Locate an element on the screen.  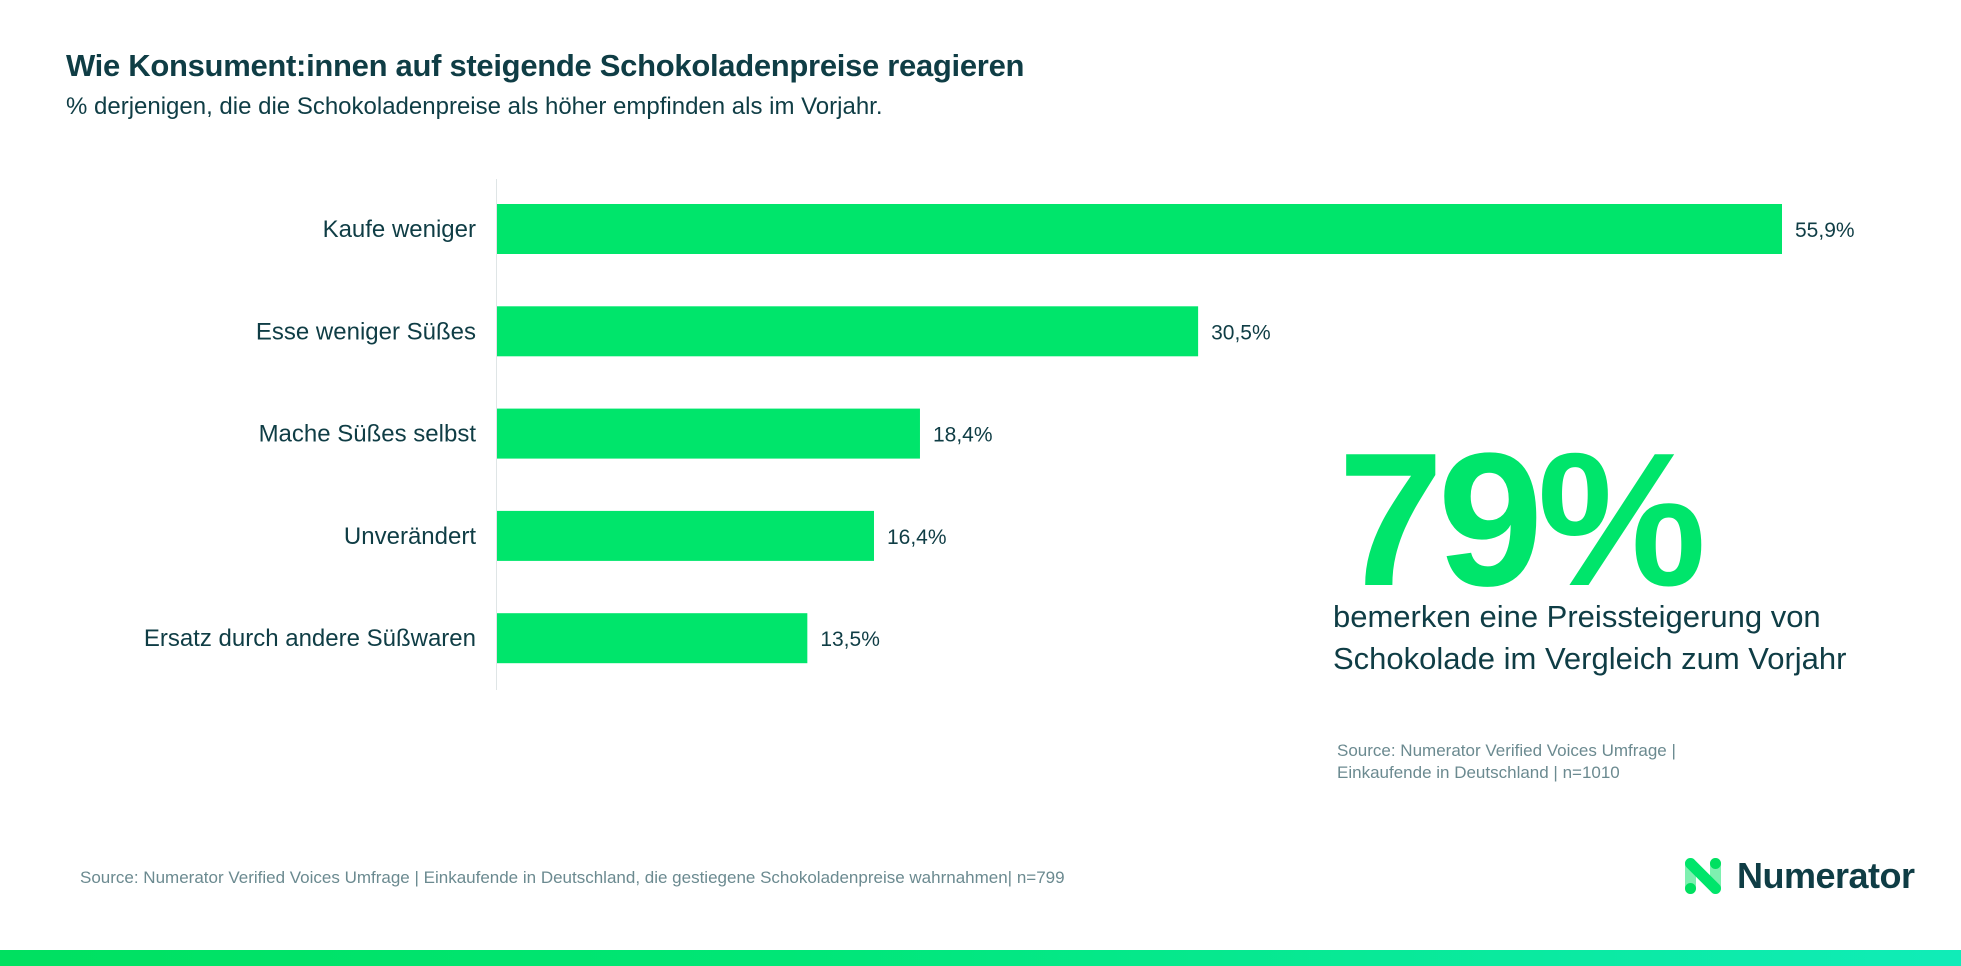
category-label: Esse weniger Süßes is located at coordinates (366, 331).